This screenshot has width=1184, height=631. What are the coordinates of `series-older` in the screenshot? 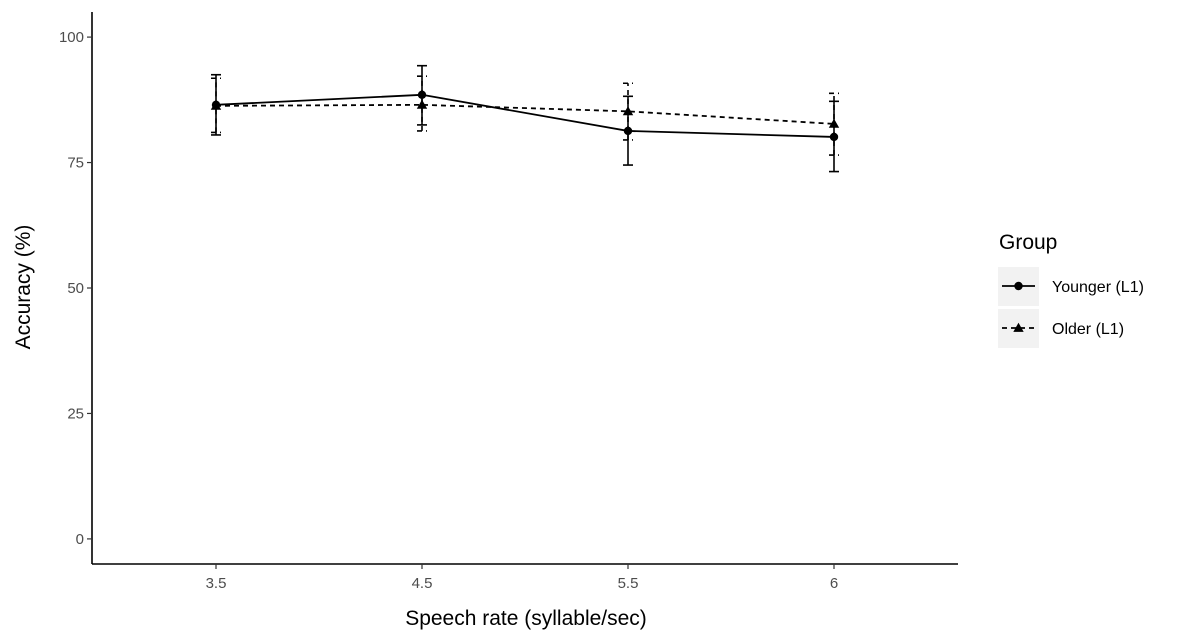 It's located at (525, 115).